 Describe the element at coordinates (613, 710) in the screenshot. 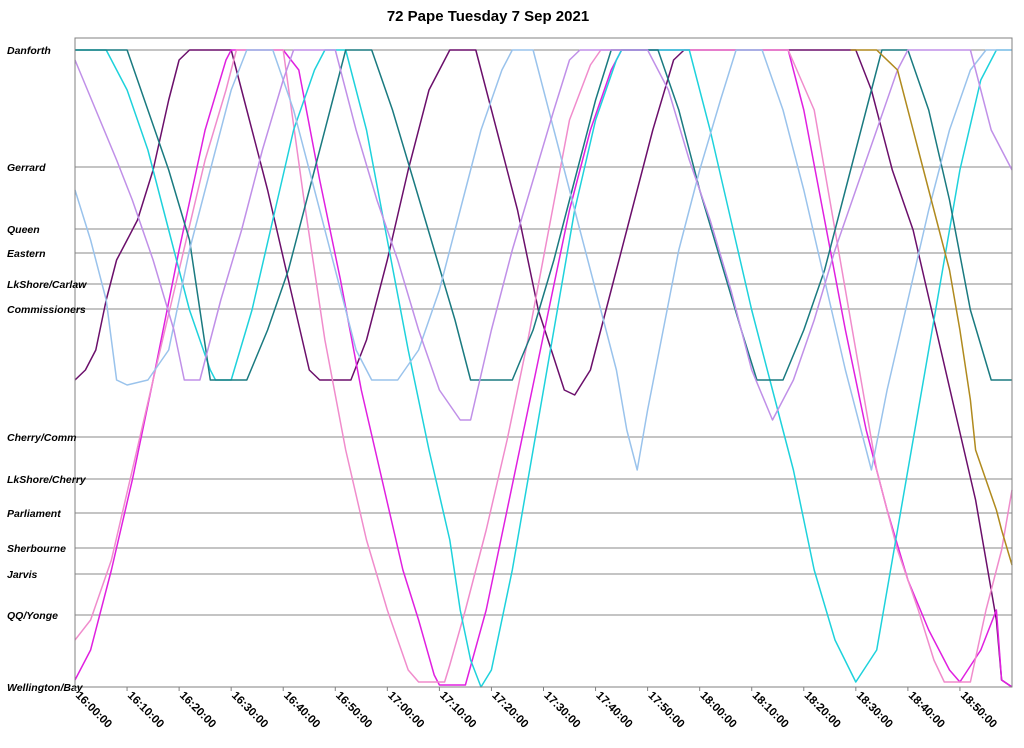

I see `x-tick-label: 17:40:00` at that location.